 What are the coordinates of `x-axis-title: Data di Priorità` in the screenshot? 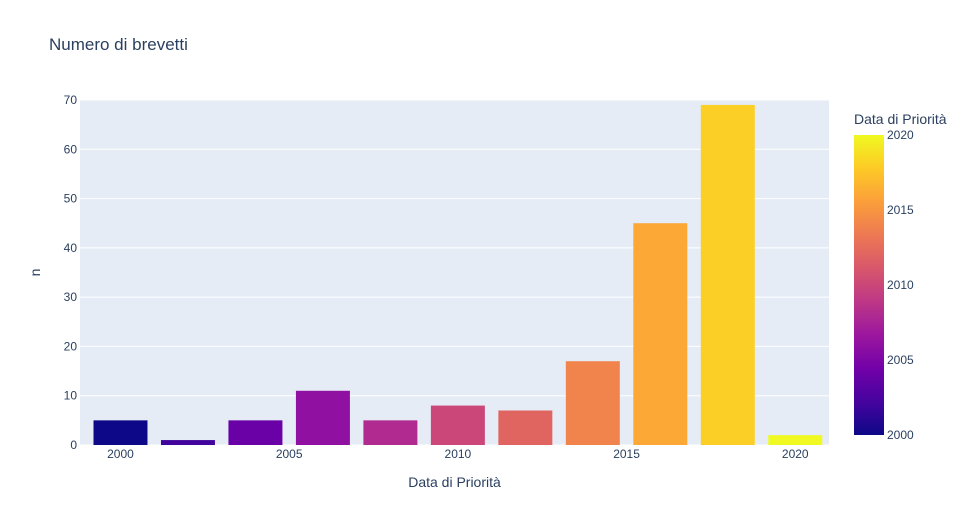 It's located at (454, 482).